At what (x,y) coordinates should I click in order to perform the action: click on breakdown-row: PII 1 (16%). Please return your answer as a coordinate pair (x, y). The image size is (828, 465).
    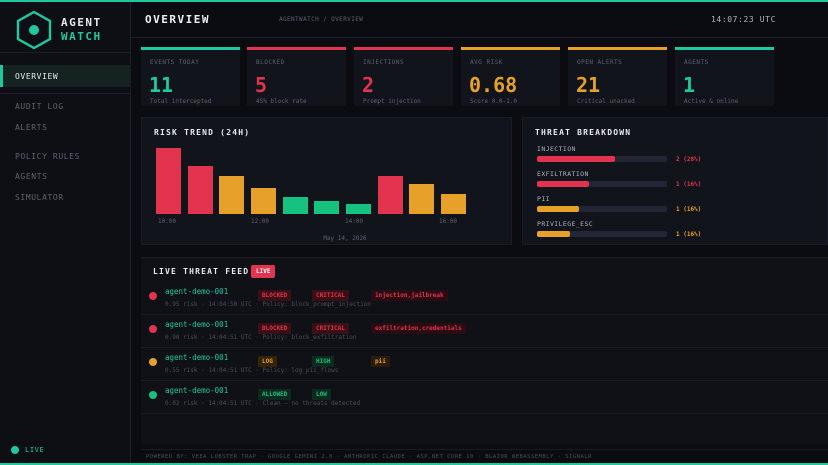
    Looking at the image, I should click on (624, 204).